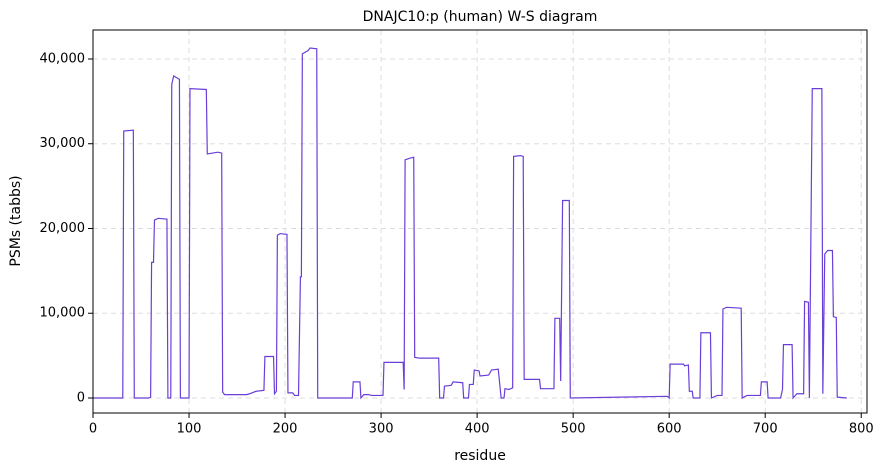  Describe the element at coordinates (477, 429) in the screenshot. I see `x-tick-label: 400` at that location.